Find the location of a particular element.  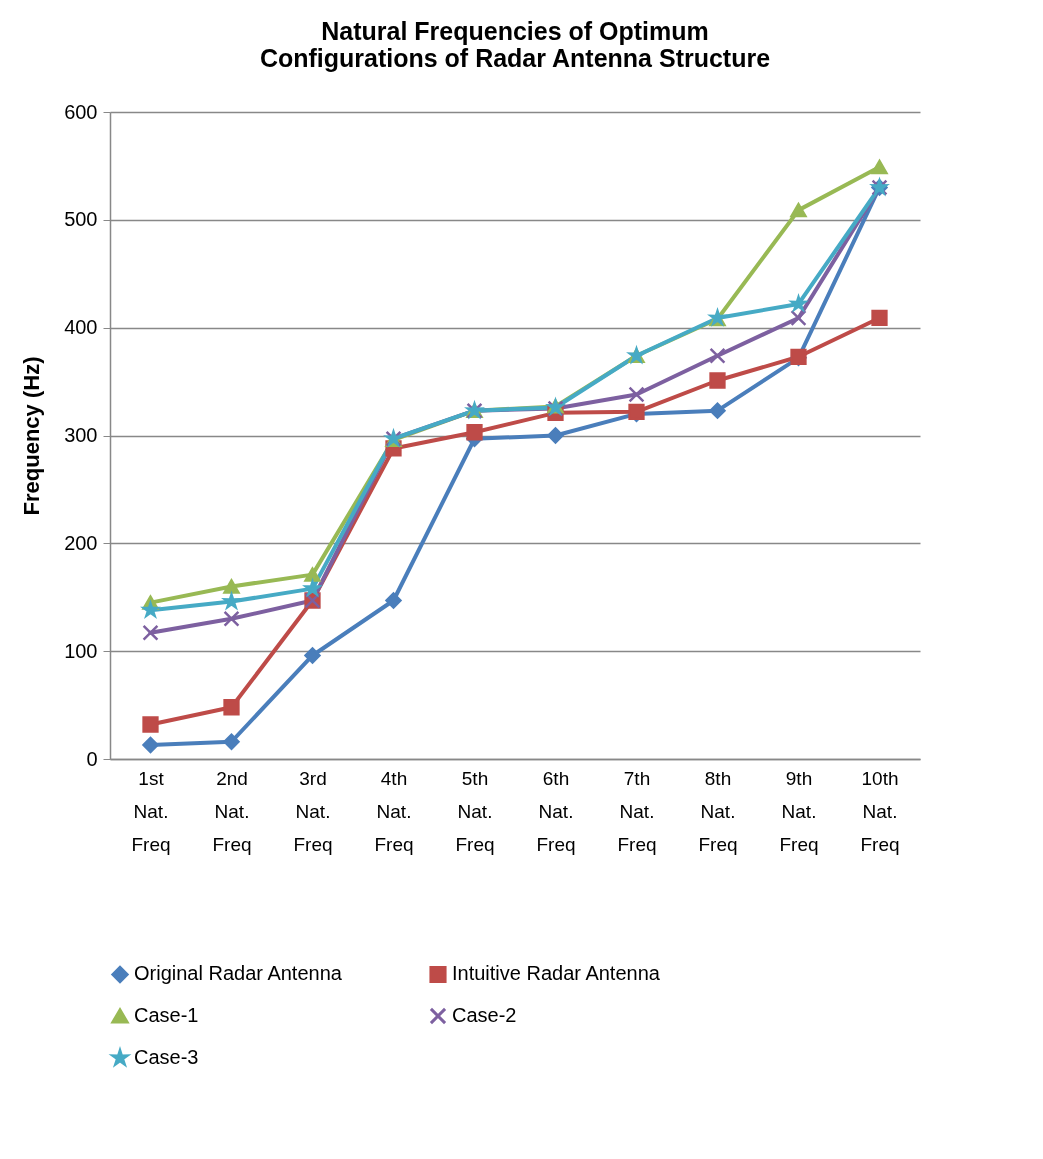

x-tick-label: 3rd Nat. Freq is located at coordinates (313, 811).